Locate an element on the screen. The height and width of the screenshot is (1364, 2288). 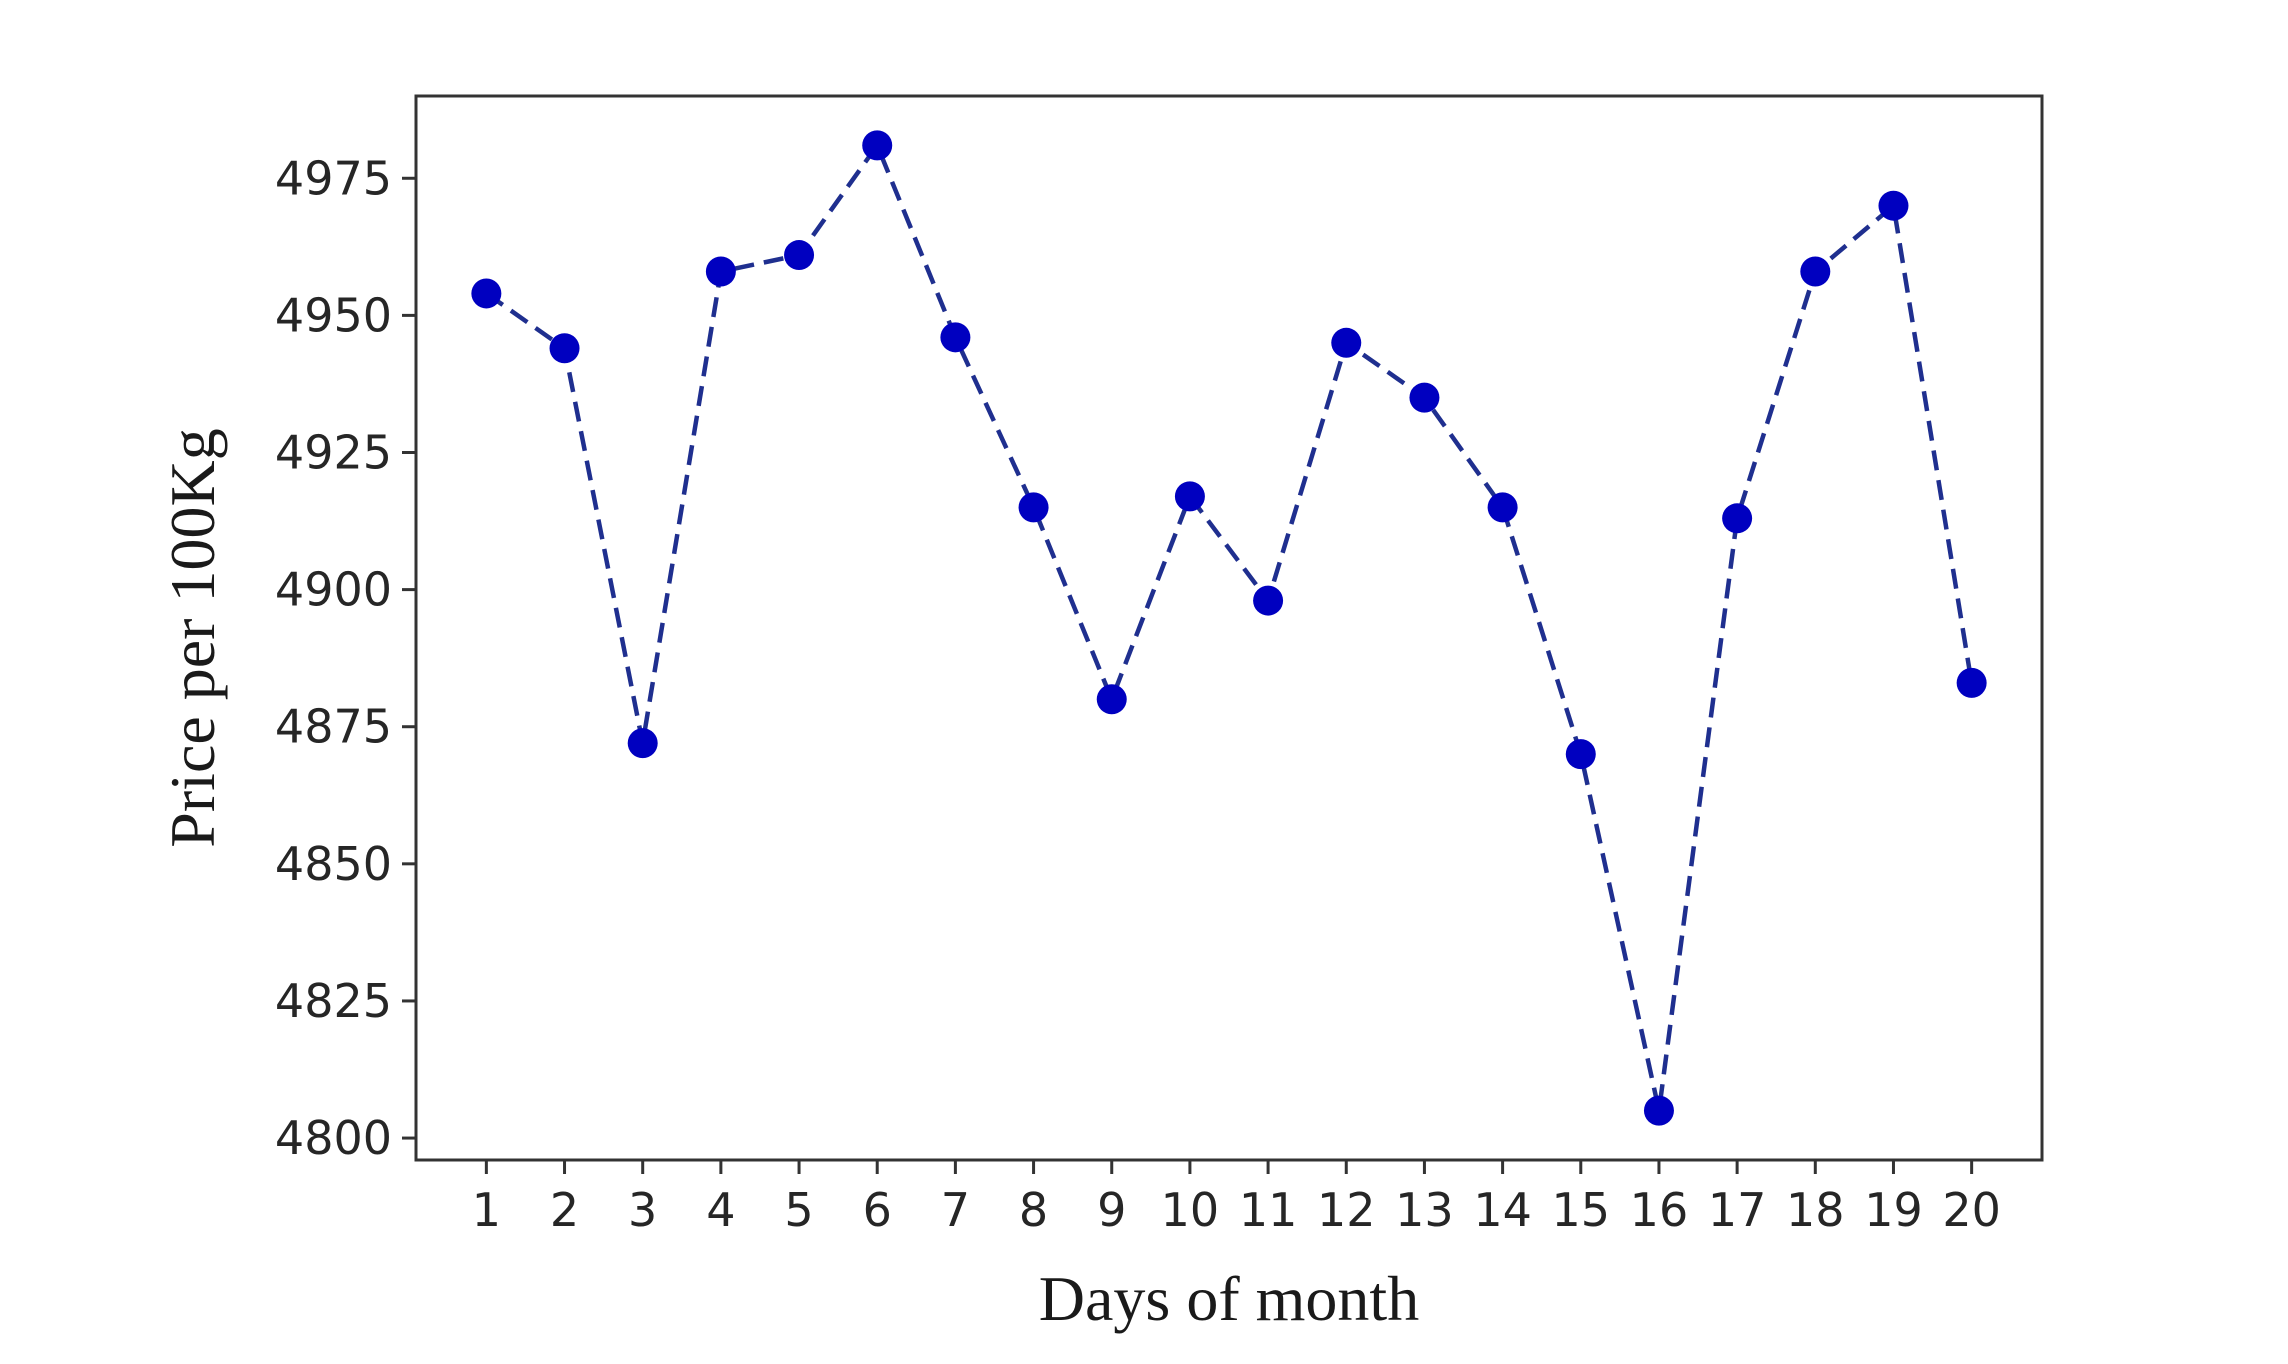
x-tick-label: 6 is located at coordinates (877, 1210).